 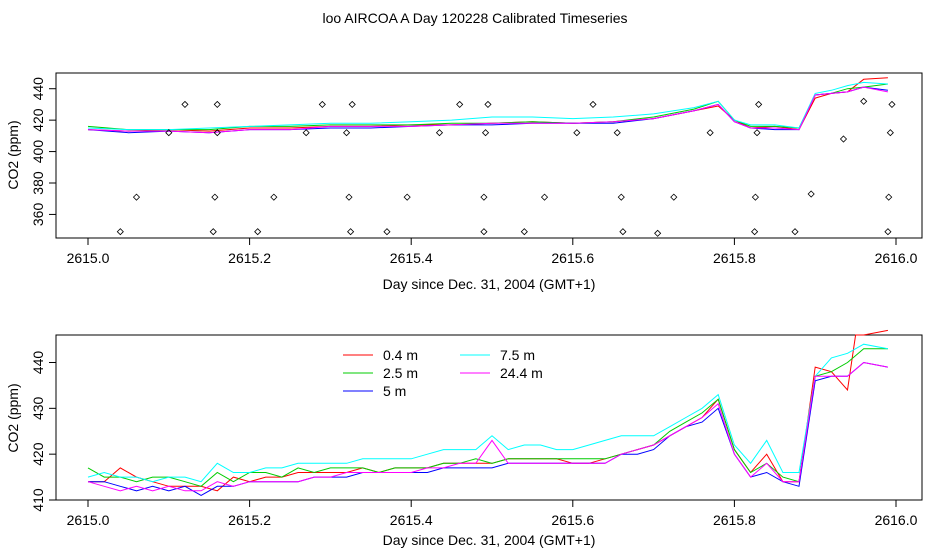 What do you see at coordinates (492, 513) in the screenshot?
I see `bottom-x-axis: 2615.0 2615.2 2615.4 2615.6 2615.8 2616.0` at bounding box center [492, 513].